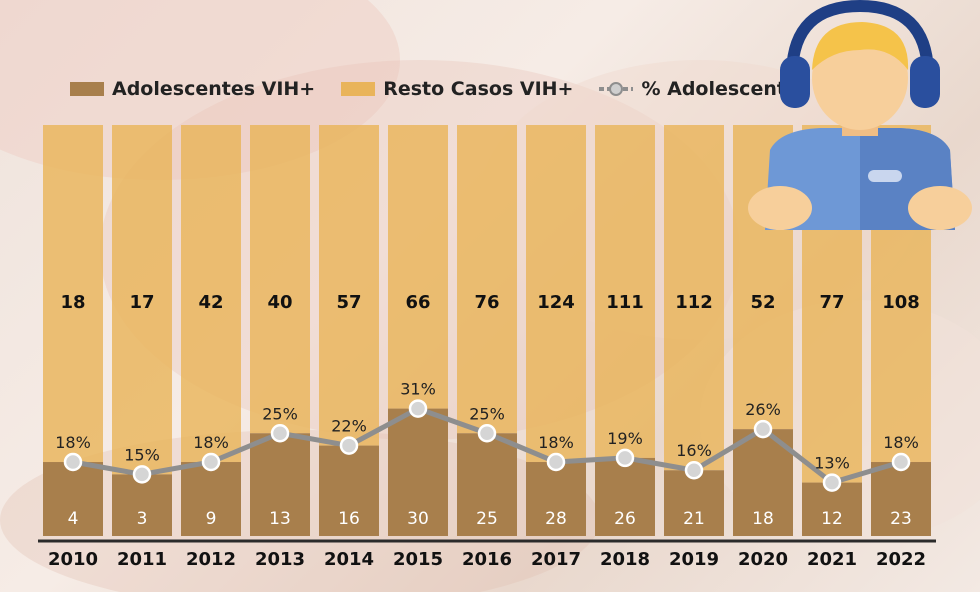 The width and height of the screenshot is (980, 592). What do you see at coordinates (73, 499) in the screenshot?
I see `bar-adolescentes-2010` at bounding box center [73, 499].